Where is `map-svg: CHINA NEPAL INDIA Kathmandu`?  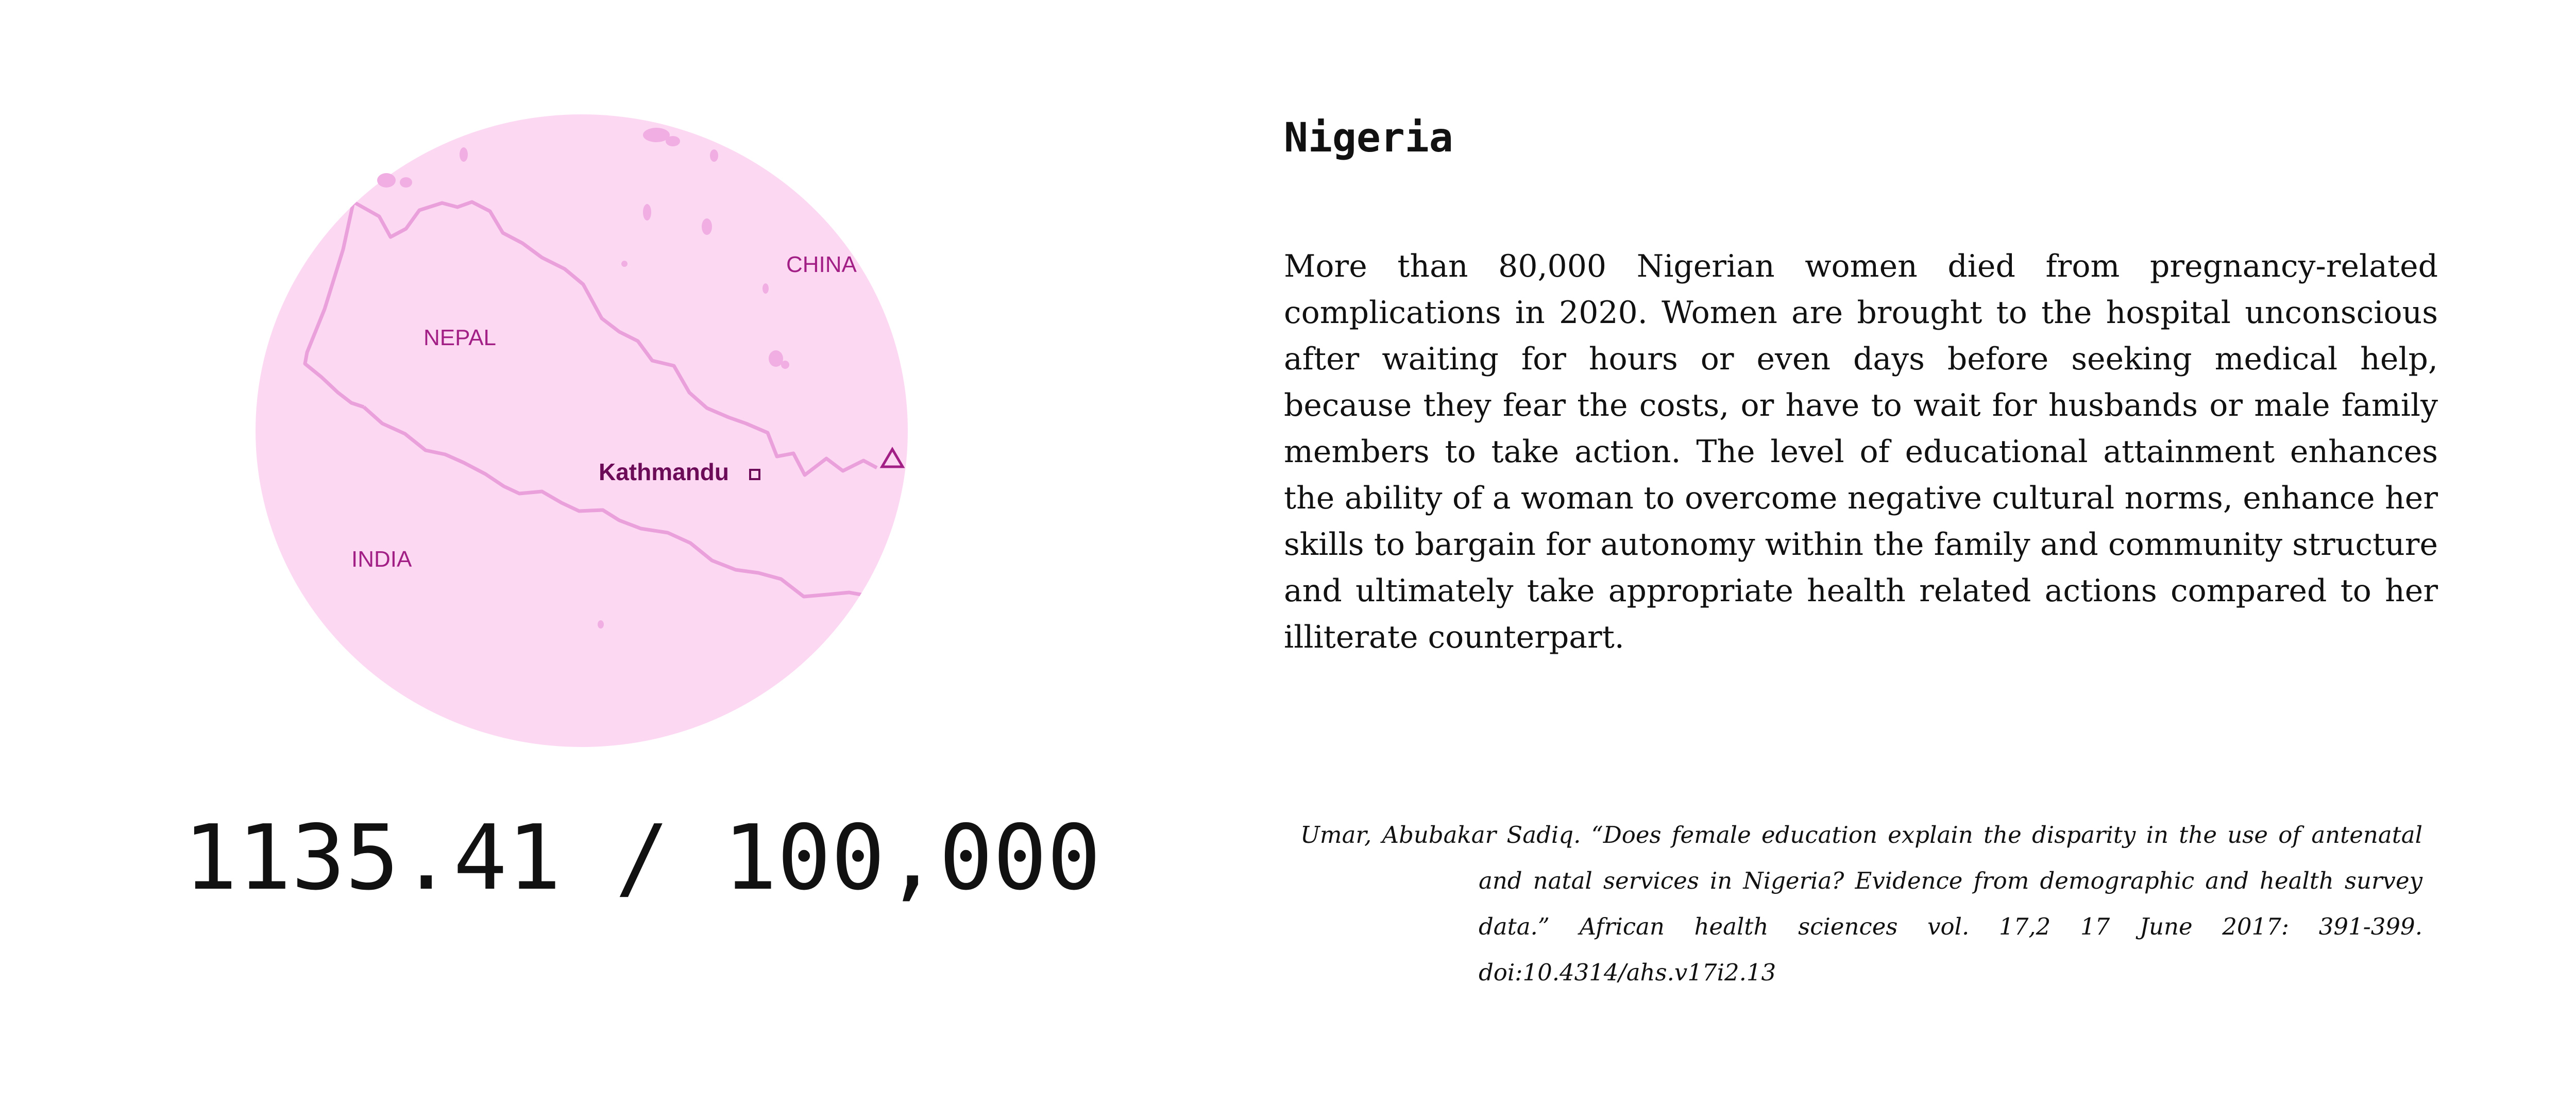
map-svg: CHINA NEPAL INDIA Kathmandu is located at coordinates (582, 430).